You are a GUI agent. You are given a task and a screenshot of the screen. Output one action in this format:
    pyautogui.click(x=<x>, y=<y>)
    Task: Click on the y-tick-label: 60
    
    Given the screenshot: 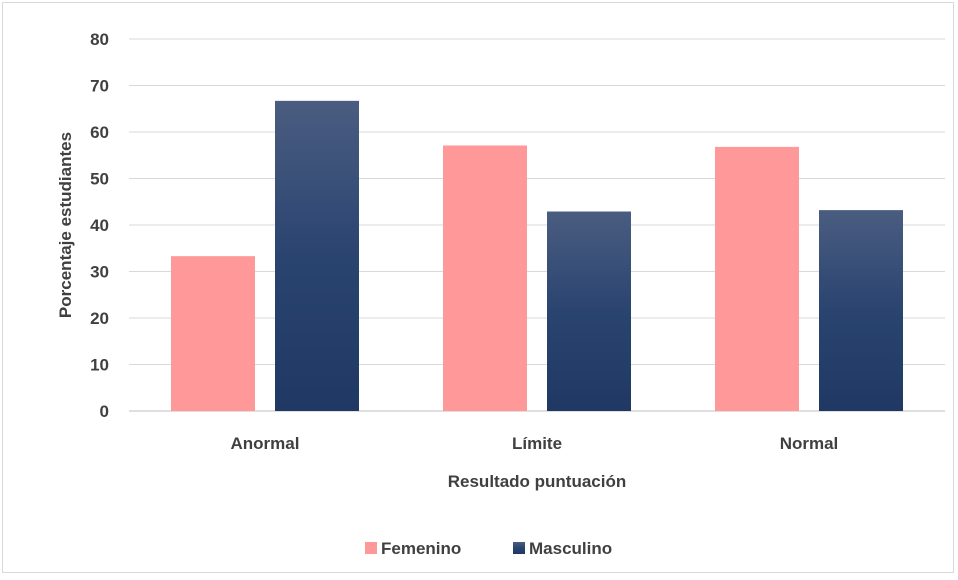 What is the action you would take?
    pyautogui.click(x=99, y=132)
    